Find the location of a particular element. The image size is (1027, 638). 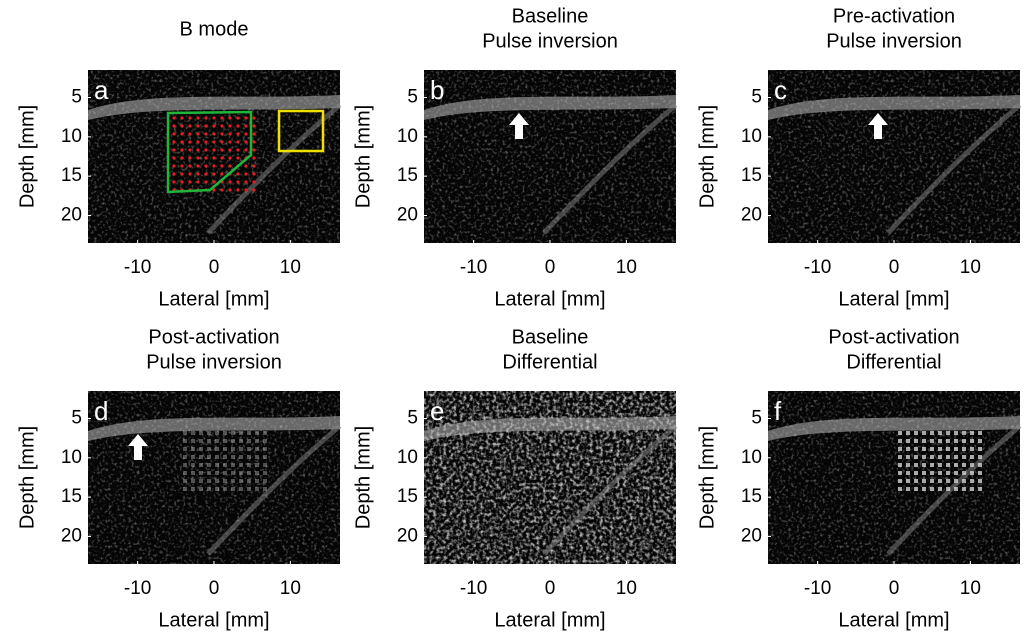

x-tick-label: 10 is located at coordinates (290, 267).